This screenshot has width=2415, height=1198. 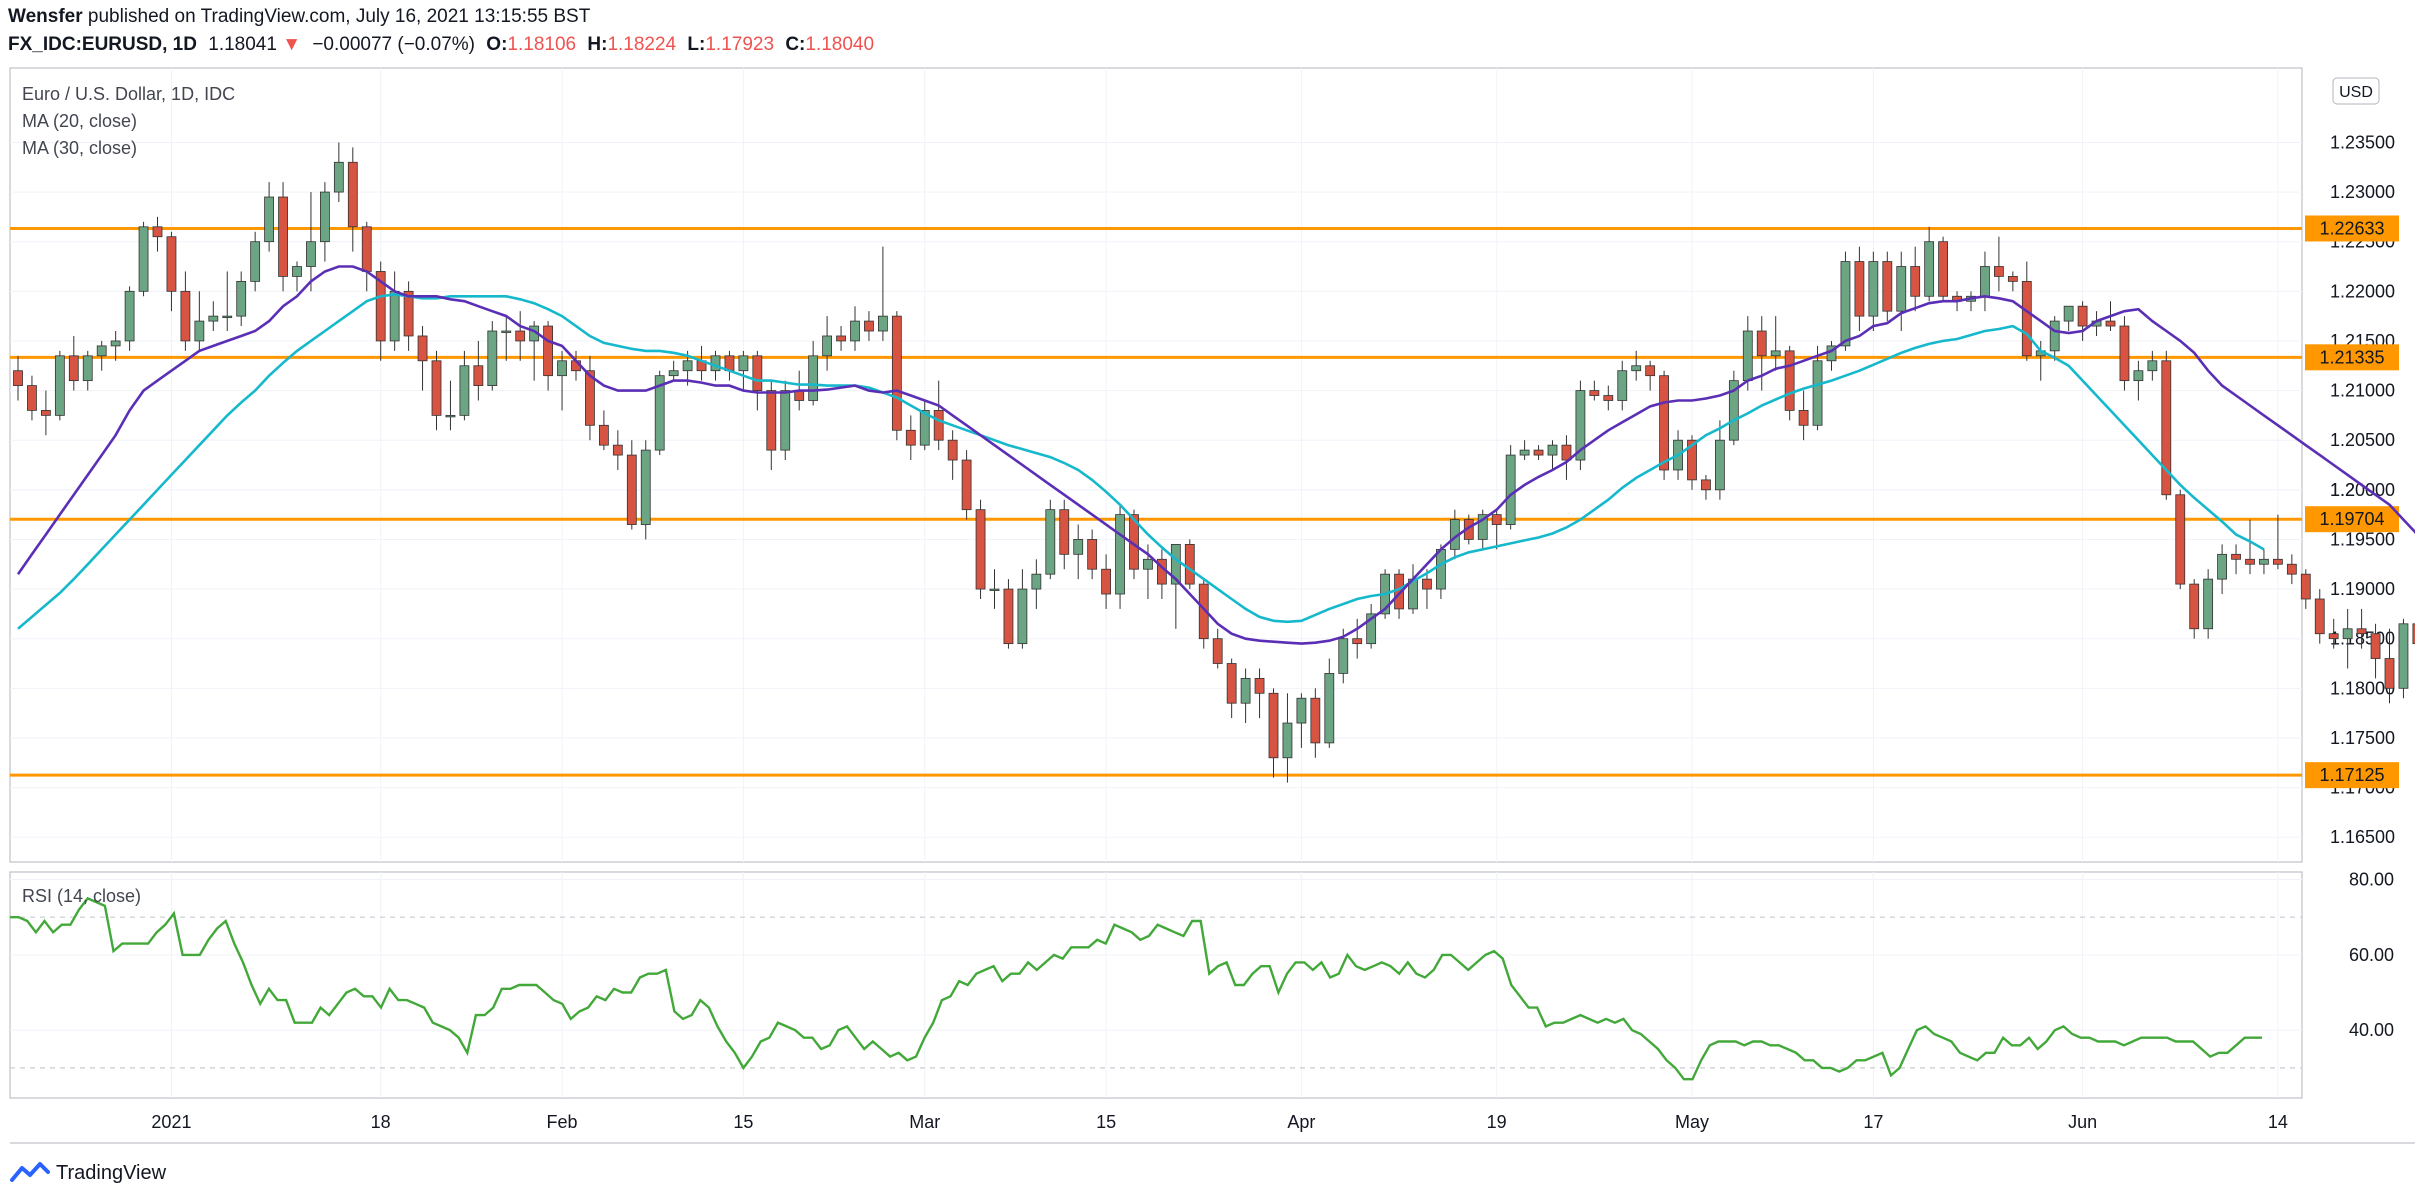 I want to click on currency-badge, so click(x=2356, y=91).